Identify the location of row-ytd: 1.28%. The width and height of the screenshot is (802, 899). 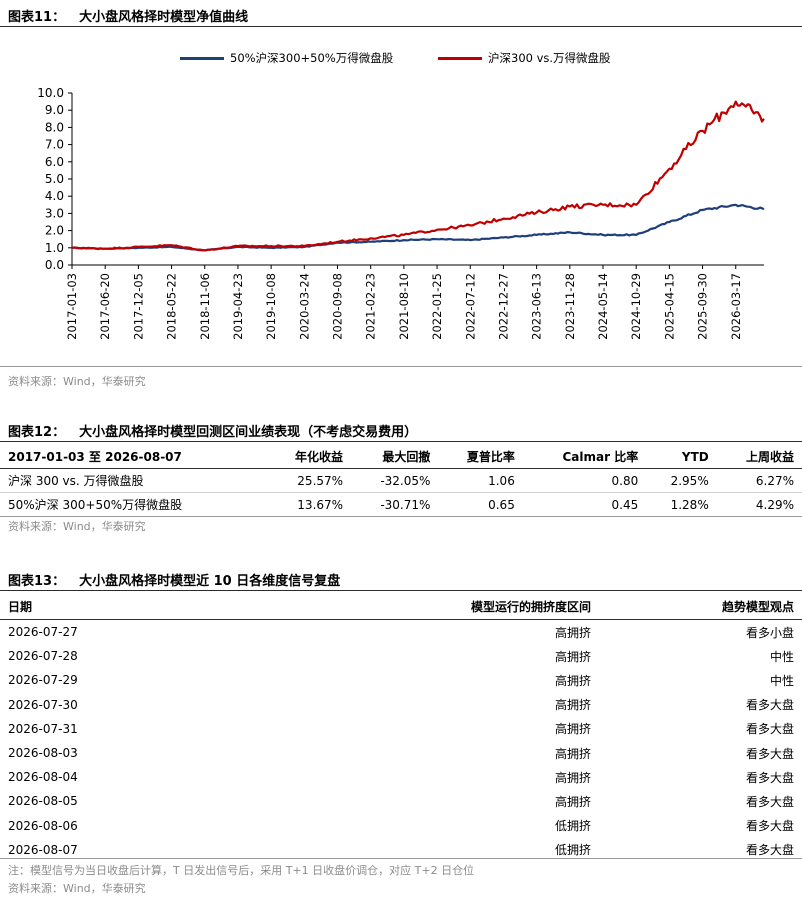
(689, 504).